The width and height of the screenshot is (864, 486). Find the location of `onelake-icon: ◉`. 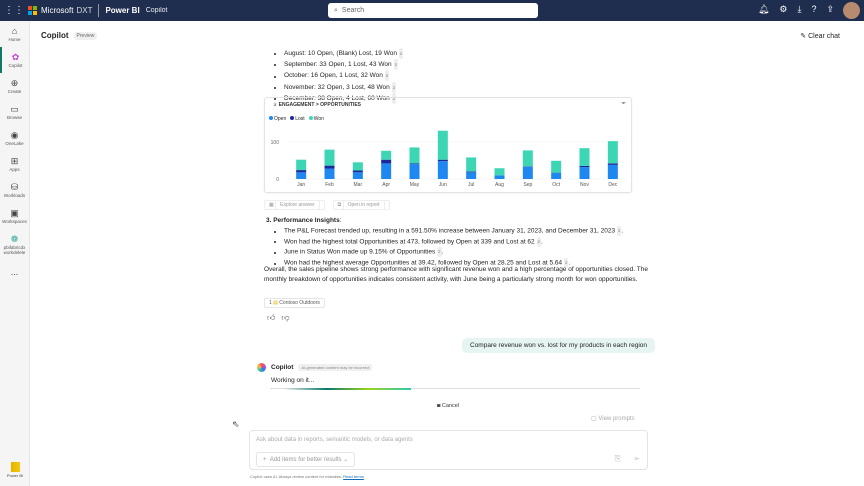

onelake-icon: ◉ is located at coordinates (14, 135).